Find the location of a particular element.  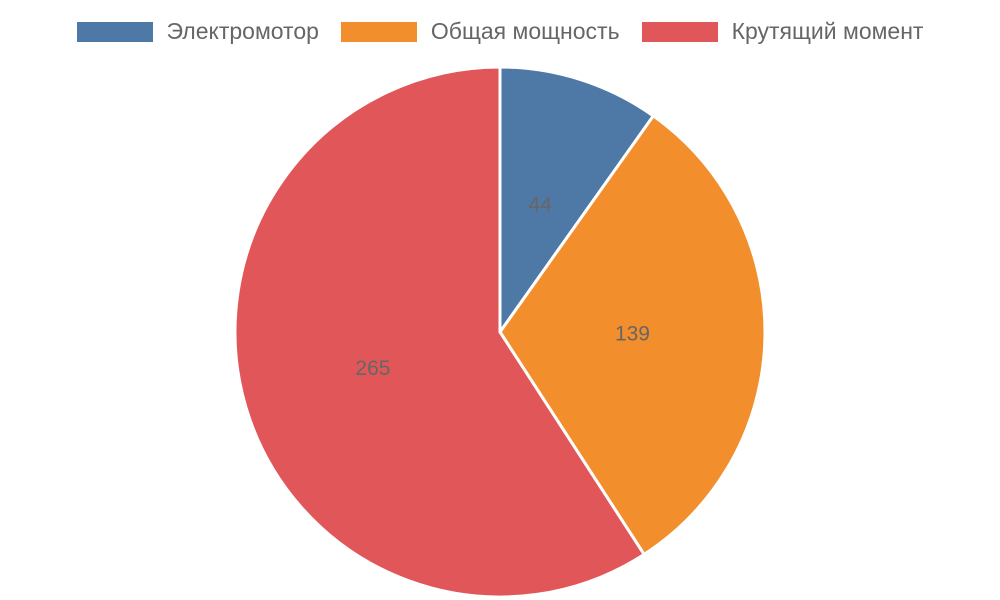

legend-item: Электромотор is located at coordinates (197, 31).